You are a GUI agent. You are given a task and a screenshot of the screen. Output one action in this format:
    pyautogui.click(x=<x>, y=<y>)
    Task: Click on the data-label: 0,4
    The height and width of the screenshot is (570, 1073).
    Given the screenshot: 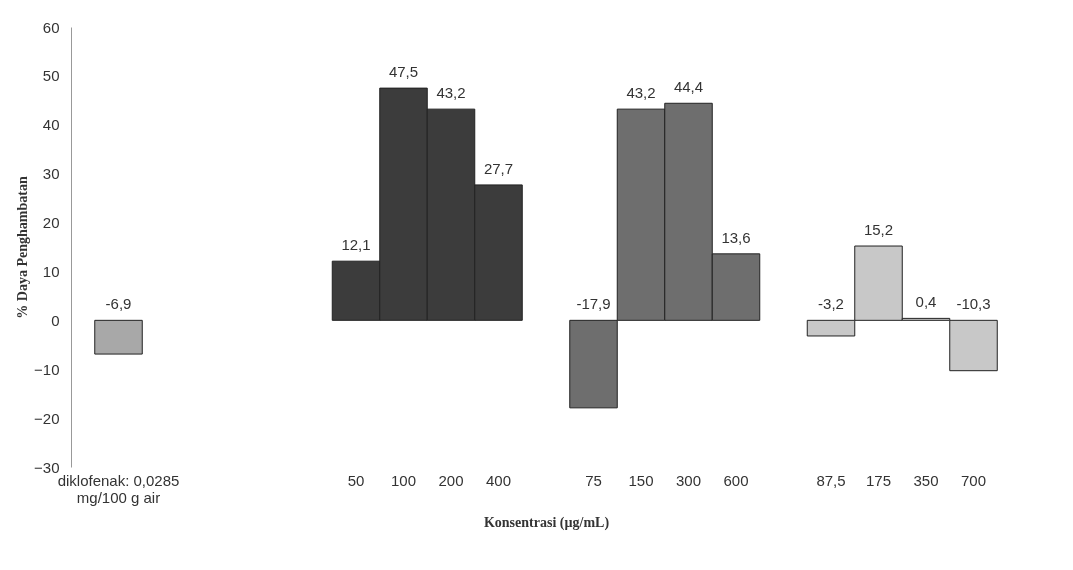 What is the action you would take?
    pyautogui.click(x=926, y=302)
    